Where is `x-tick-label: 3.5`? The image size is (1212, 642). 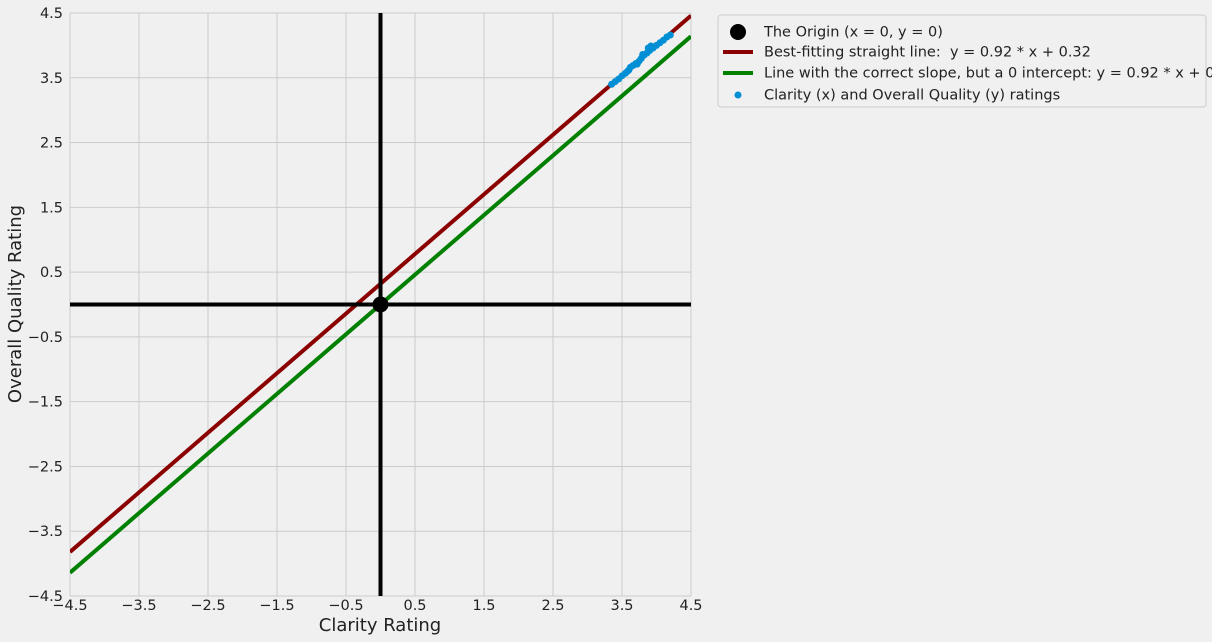 x-tick-label: 3.5 is located at coordinates (621, 606).